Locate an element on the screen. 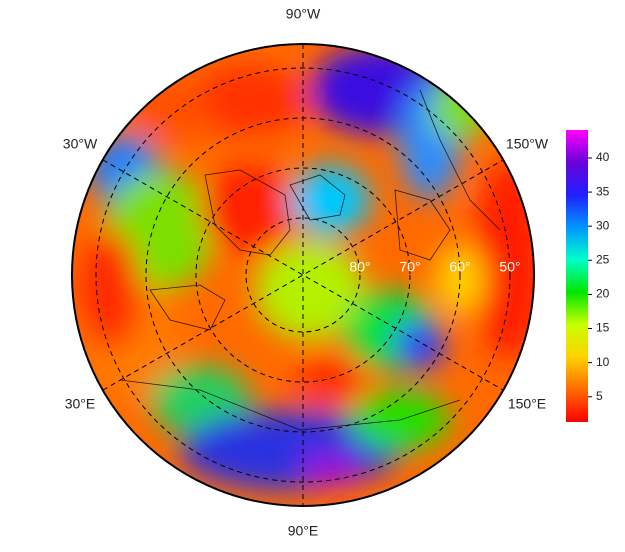 The width and height of the screenshot is (625, 552). colorbar-tick-label: 20 is located at coordinates (603, 294).